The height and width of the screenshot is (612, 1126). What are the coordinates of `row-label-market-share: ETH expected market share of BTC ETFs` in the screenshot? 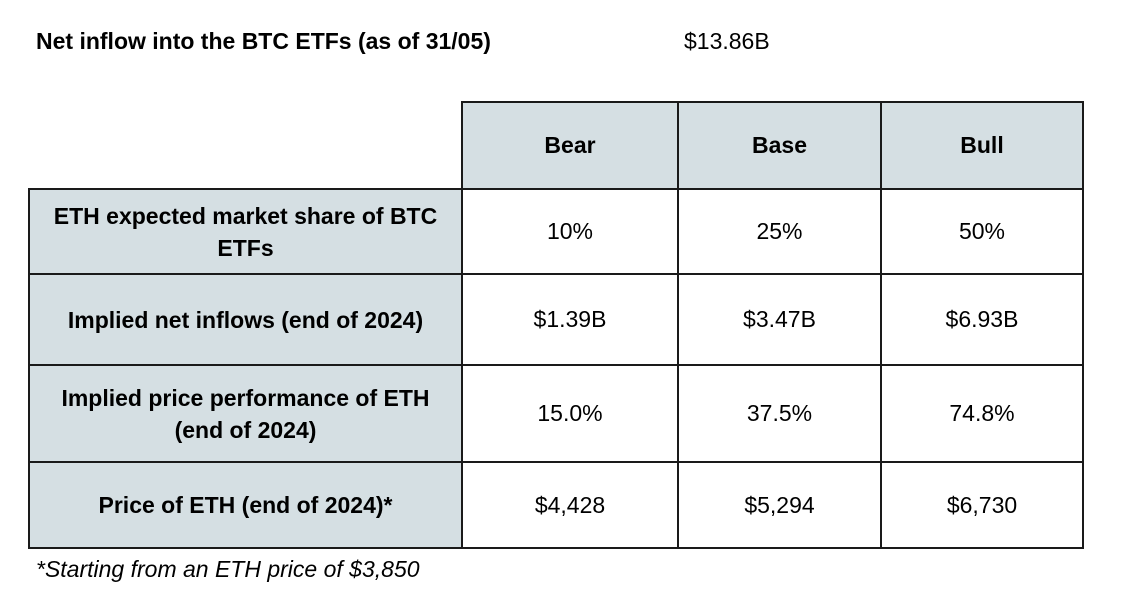 It's located at (245, 231).